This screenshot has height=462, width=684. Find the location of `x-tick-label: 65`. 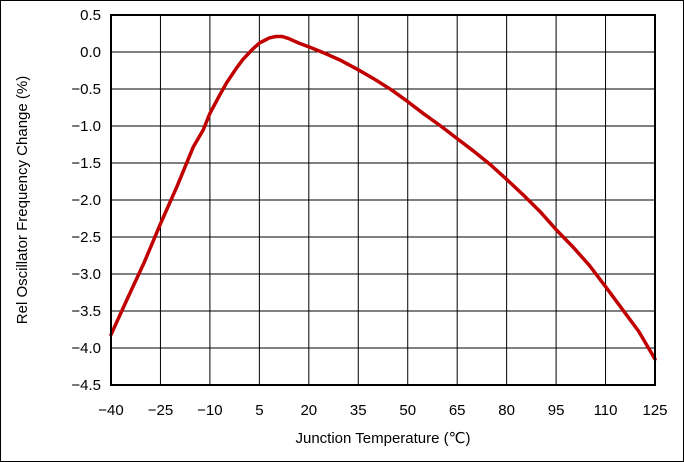

x-tick-label: 65 is located at coordinates (457, 410).